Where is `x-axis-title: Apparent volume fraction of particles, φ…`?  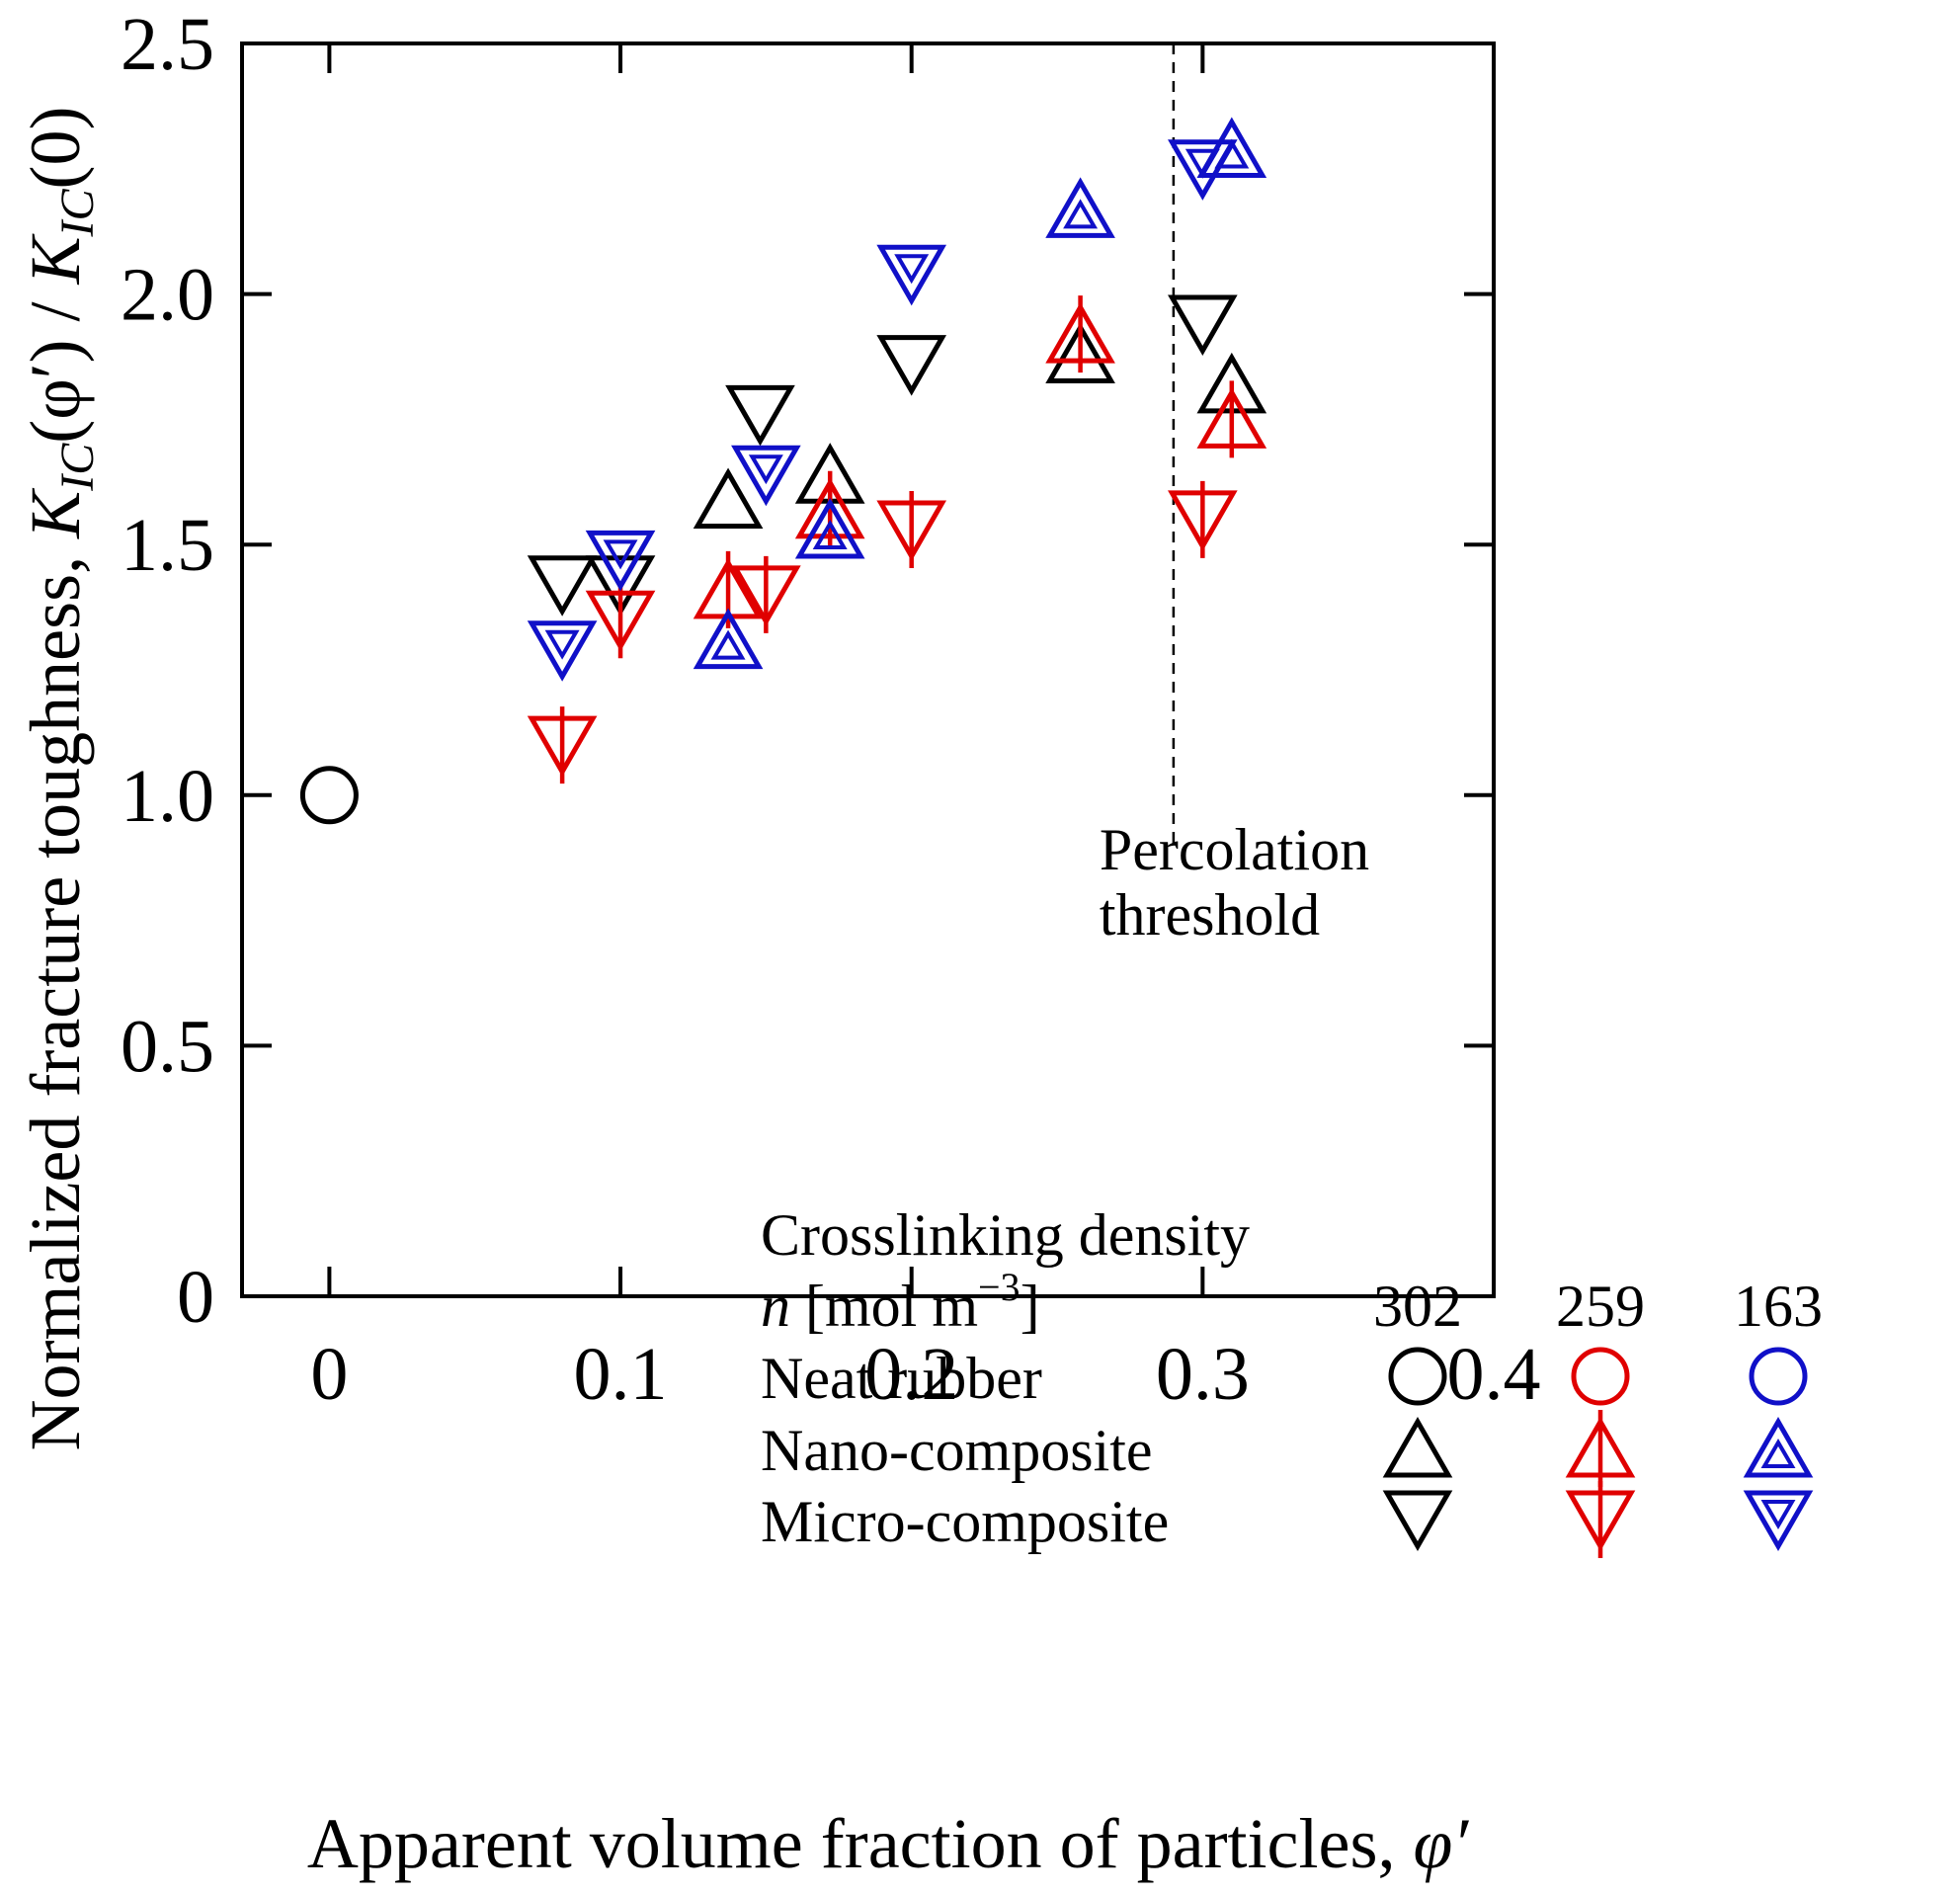 x-axis-title: Apparent volume fraction of particles, φ… is located at coordinates (888, 1844).